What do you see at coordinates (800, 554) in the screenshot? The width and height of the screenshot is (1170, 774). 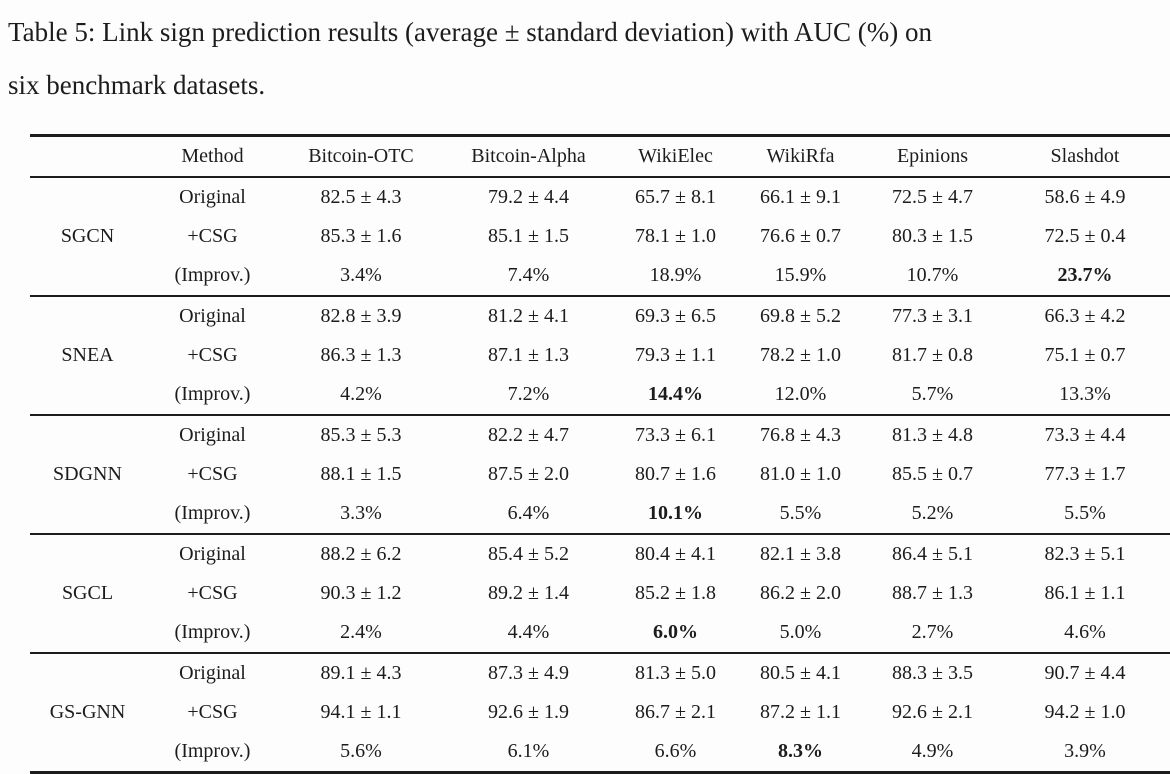 I see `auc-value-cell: 82.1 ± 3.8` at bounding box center [800, 554].